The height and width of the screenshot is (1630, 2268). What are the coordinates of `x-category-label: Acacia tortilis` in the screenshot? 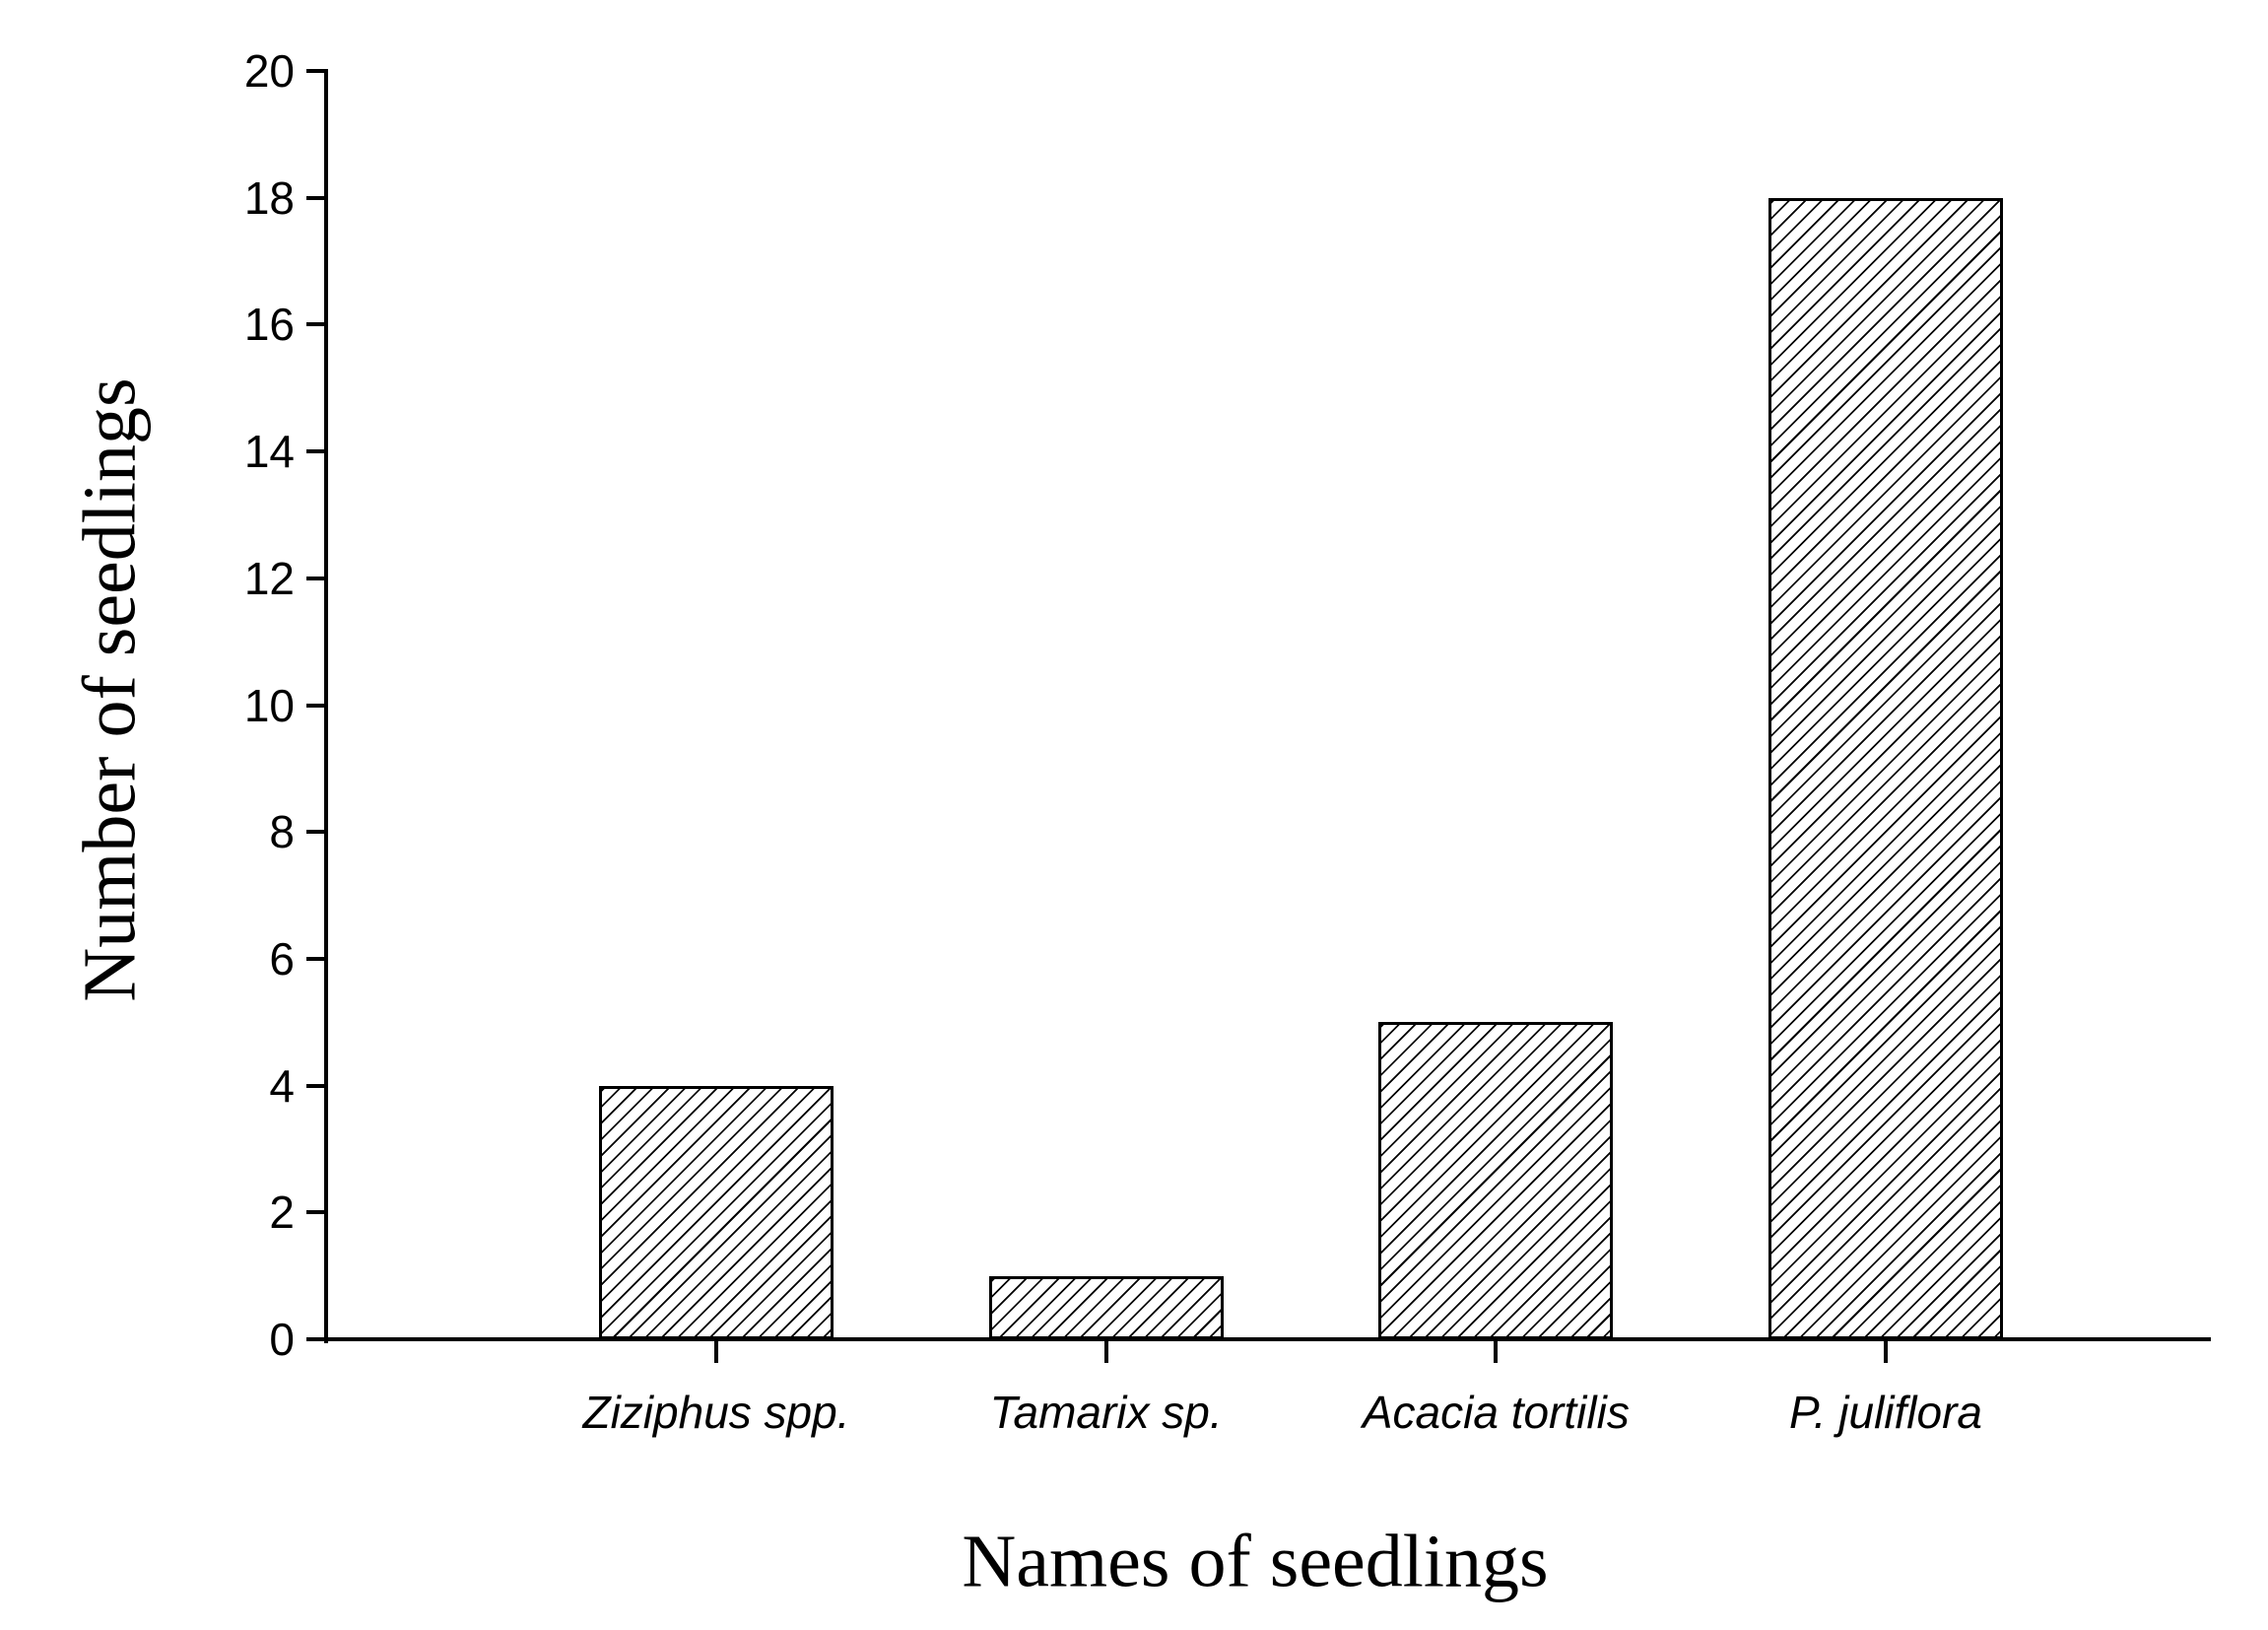 It's located at (1496, 1412).